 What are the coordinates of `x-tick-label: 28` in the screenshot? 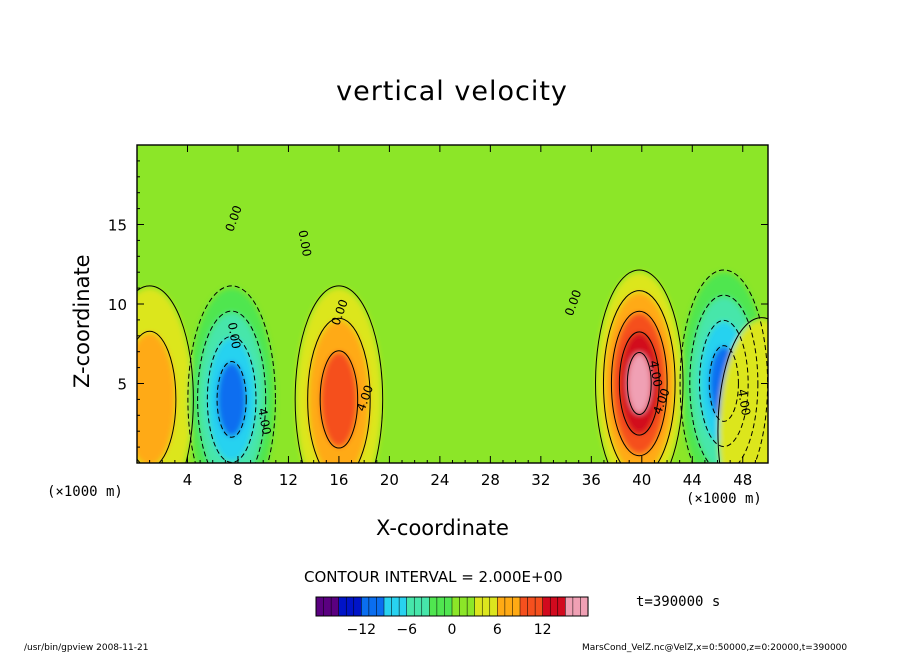 It's located at (490, 480).